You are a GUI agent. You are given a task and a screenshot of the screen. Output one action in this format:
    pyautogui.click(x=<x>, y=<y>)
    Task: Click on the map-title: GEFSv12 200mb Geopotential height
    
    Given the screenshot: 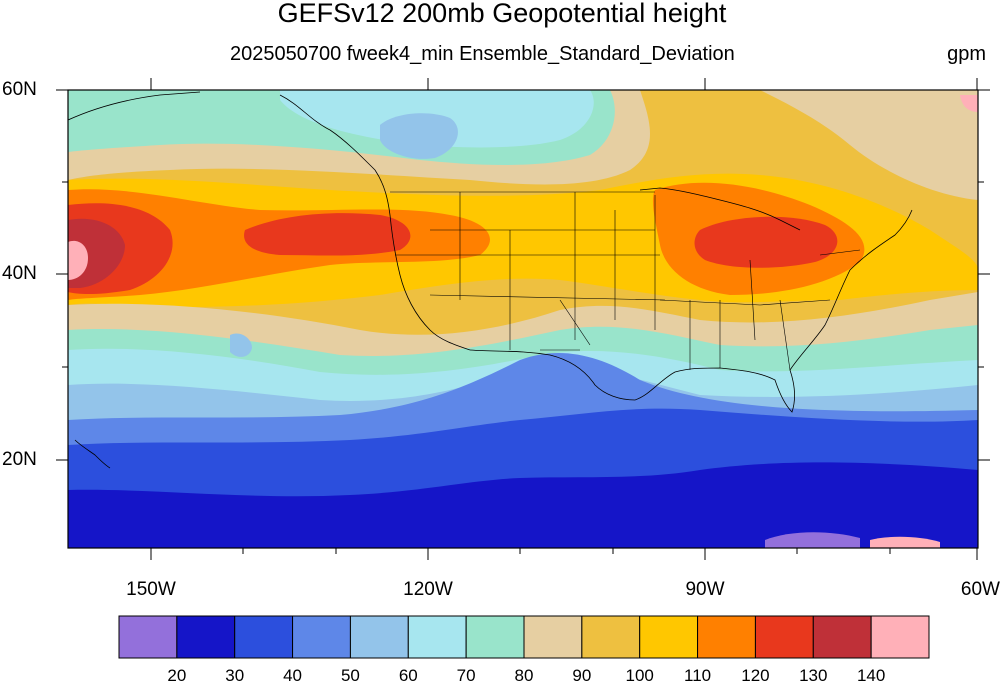 What is the action you would take?
    pyautogui.click(x=502, y=14)
    